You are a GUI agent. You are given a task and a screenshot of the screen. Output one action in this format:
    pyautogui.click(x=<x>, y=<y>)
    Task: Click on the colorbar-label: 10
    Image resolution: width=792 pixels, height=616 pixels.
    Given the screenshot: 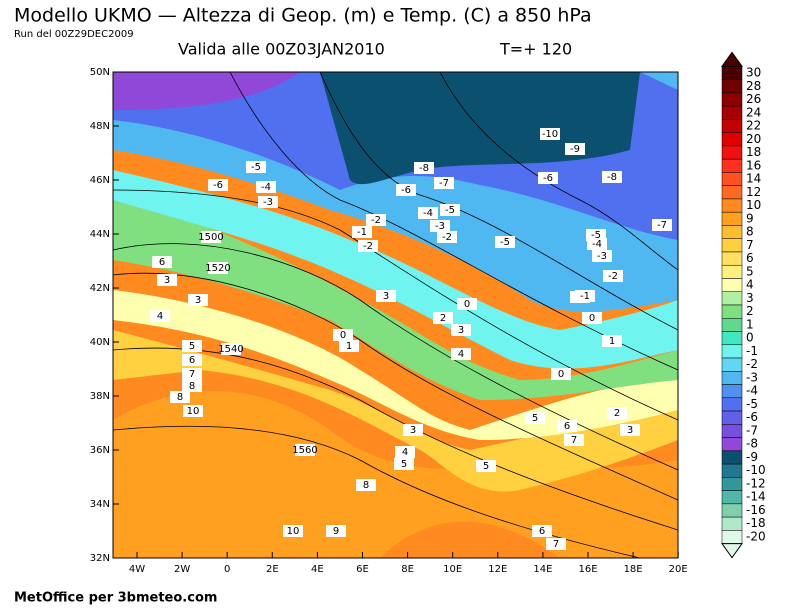 What is the action you would take?
    pyautogui.click(x=753, y=205)
    